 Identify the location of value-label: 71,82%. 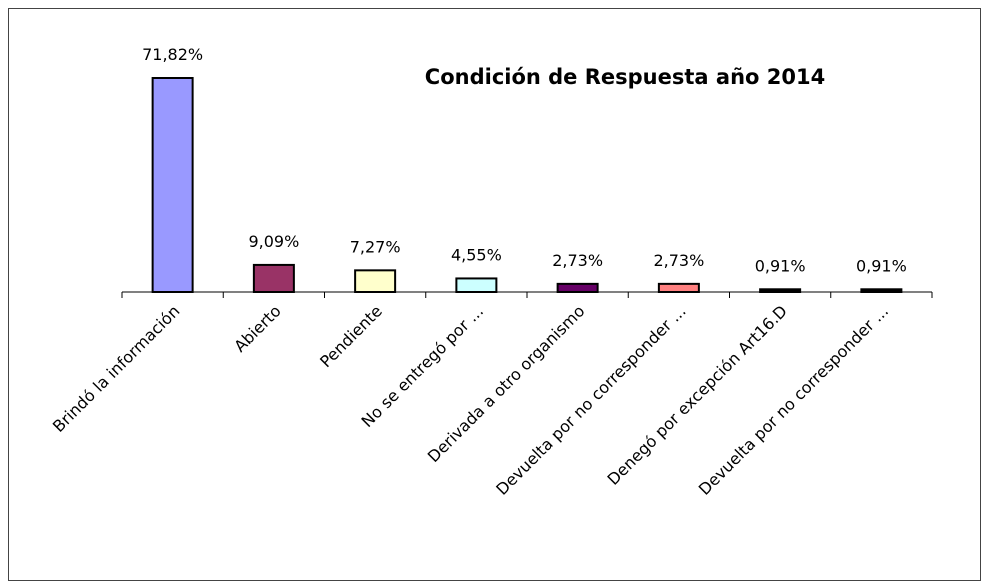
(172, 54).